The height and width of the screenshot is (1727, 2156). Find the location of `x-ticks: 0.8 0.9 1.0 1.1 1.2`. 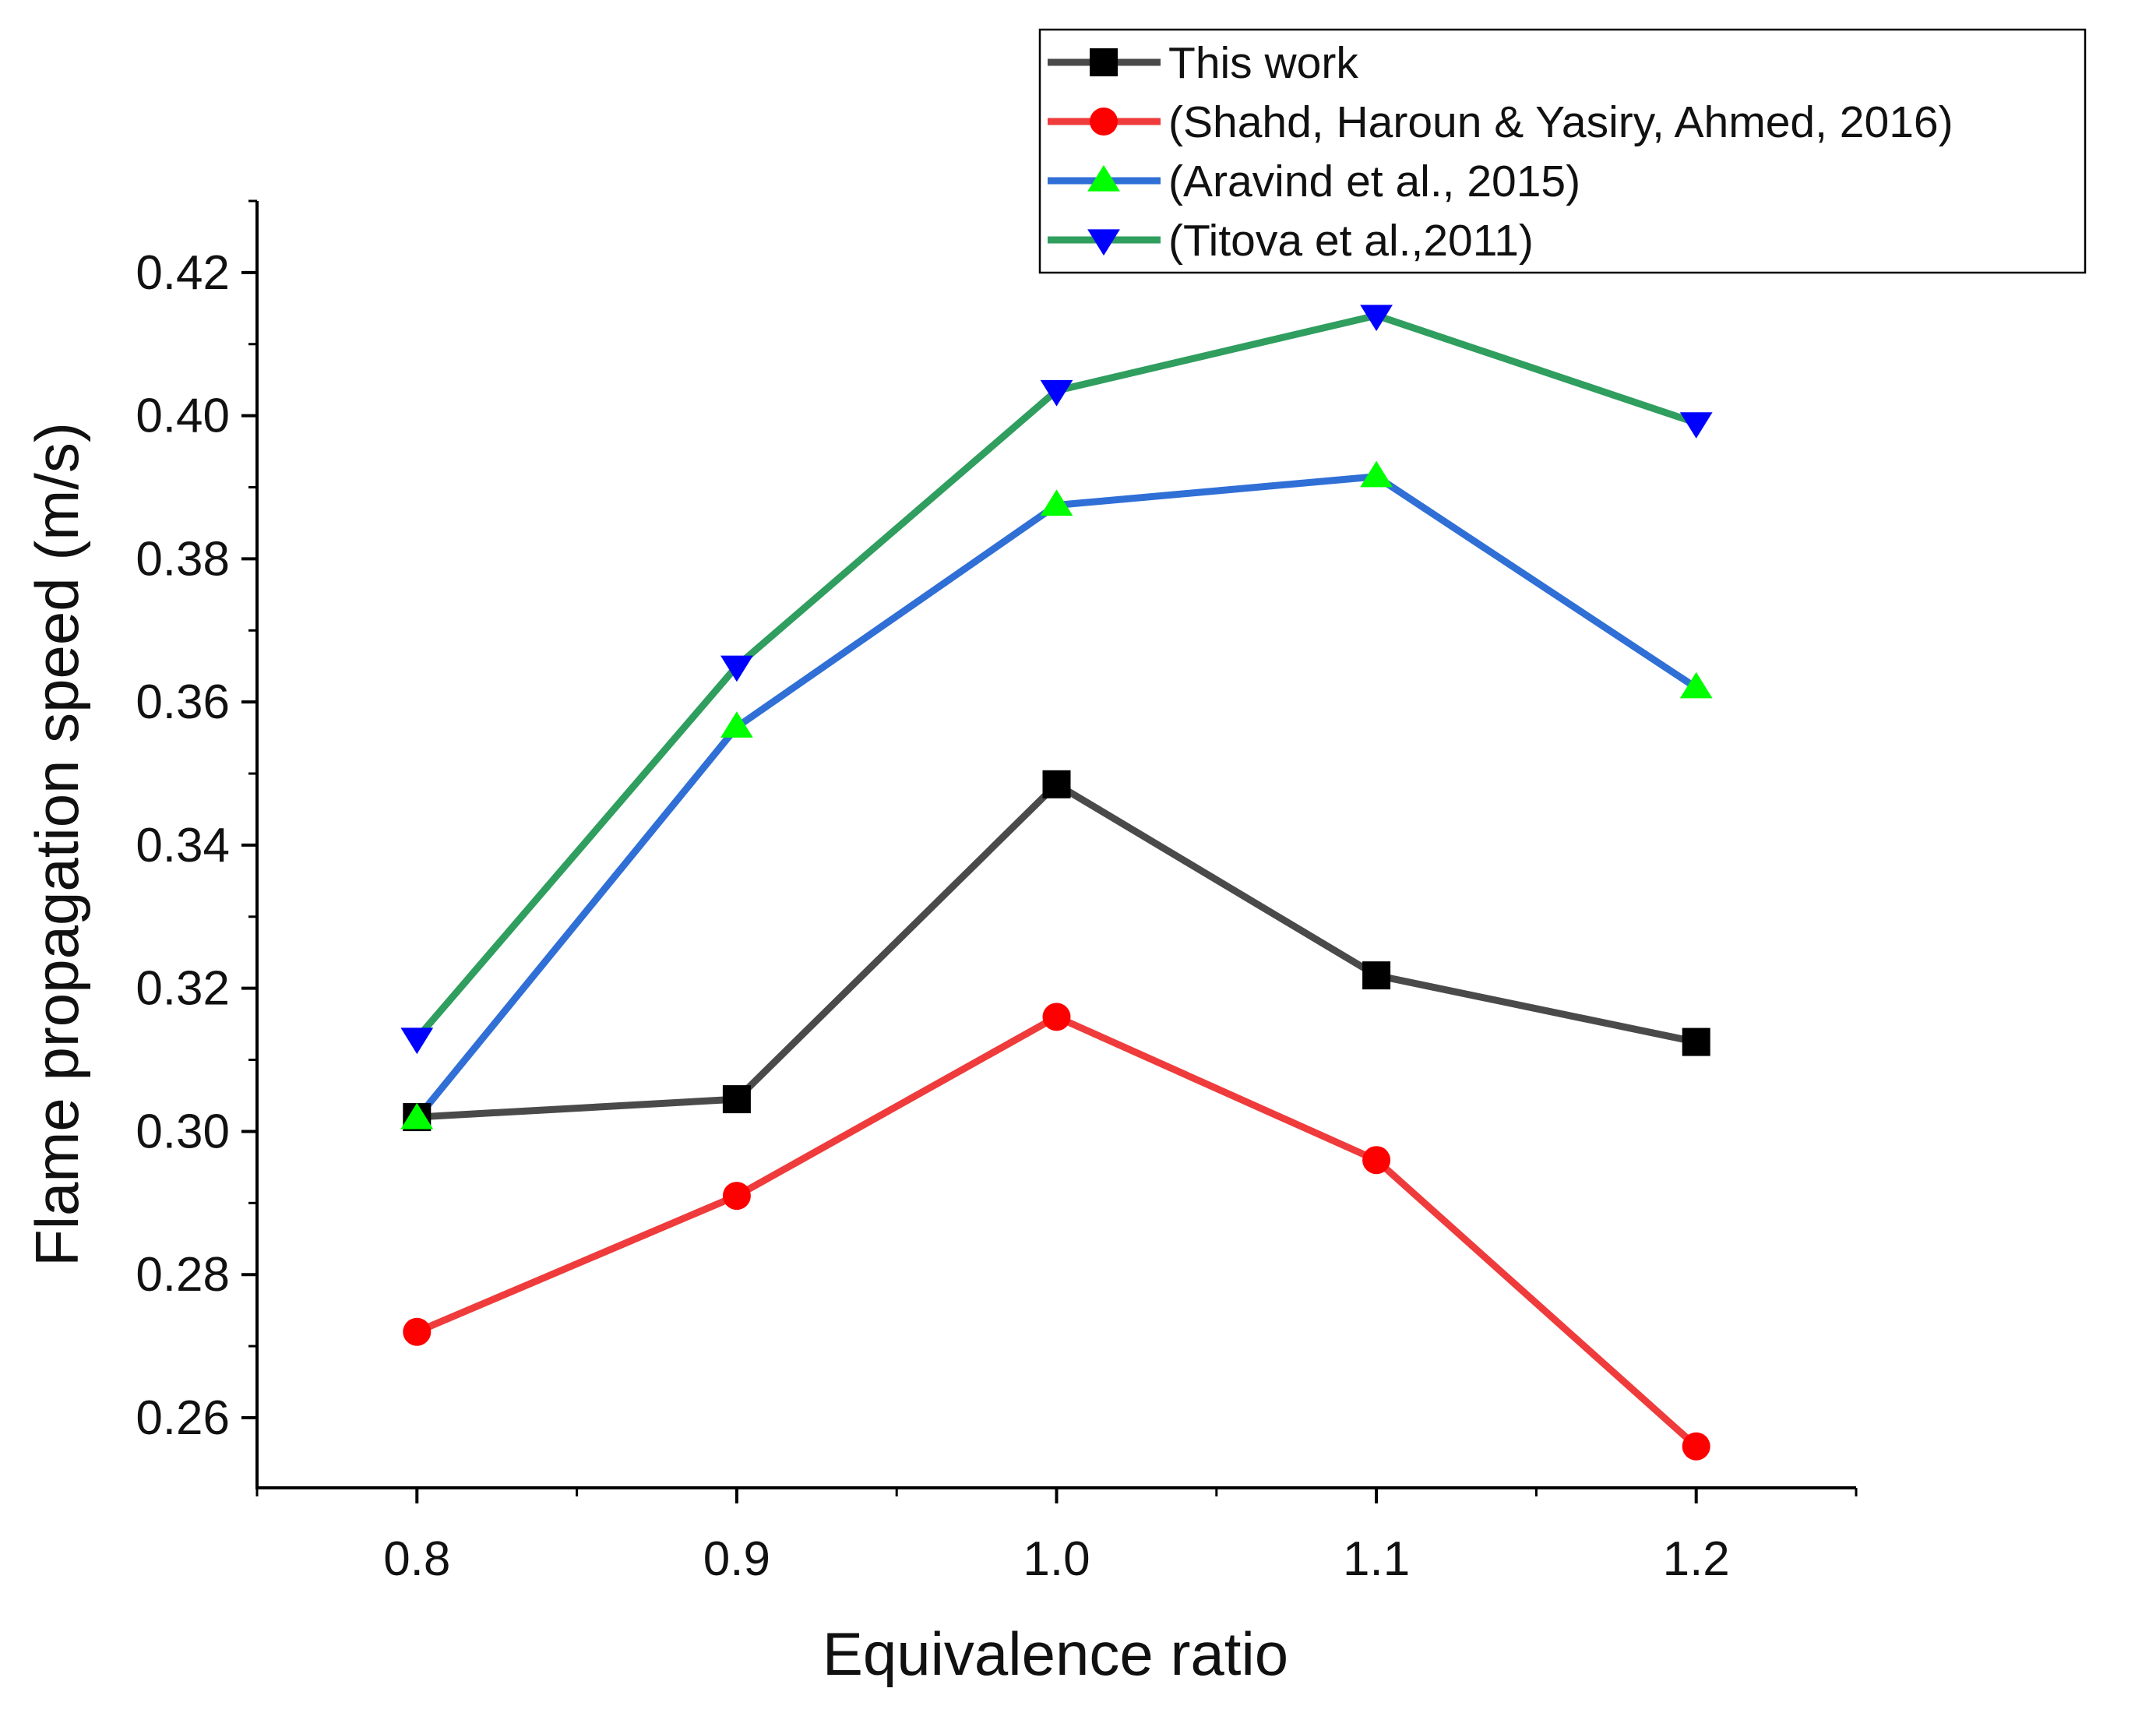

x-ticks: 0.8 0.9 1.0 1.1 1.2 is located at coordinates (1056, 1537).